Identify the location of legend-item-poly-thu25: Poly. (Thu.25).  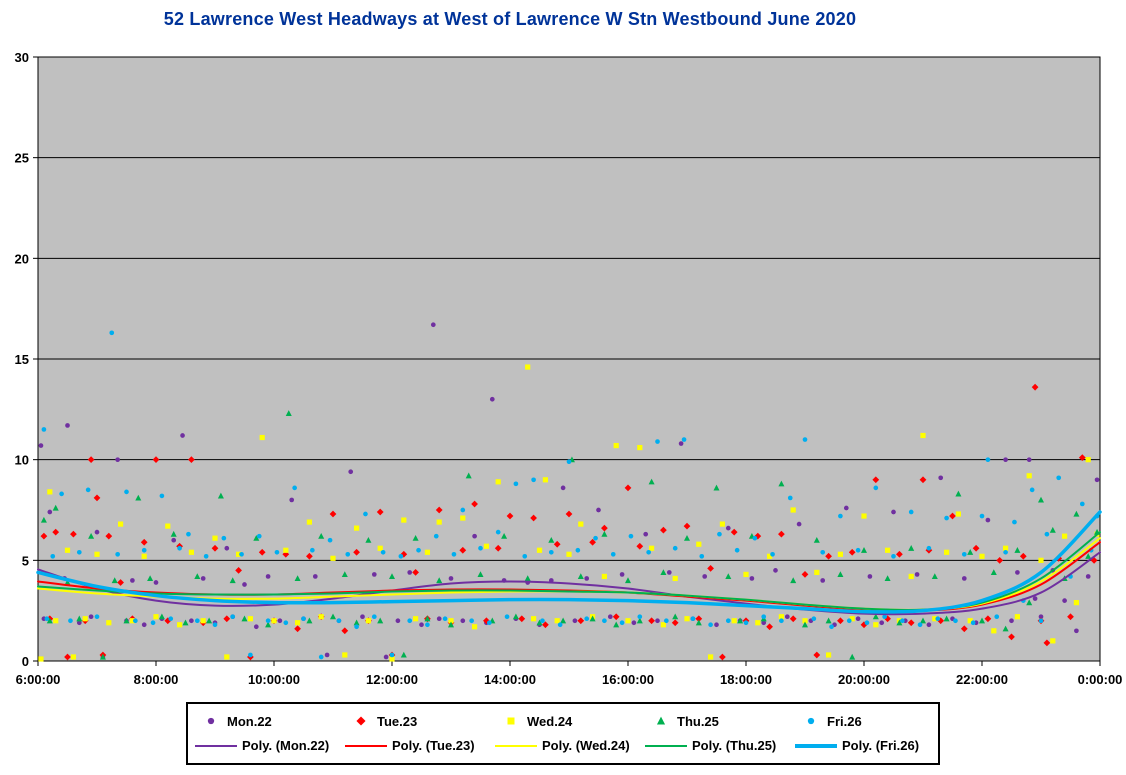
(713, 745).